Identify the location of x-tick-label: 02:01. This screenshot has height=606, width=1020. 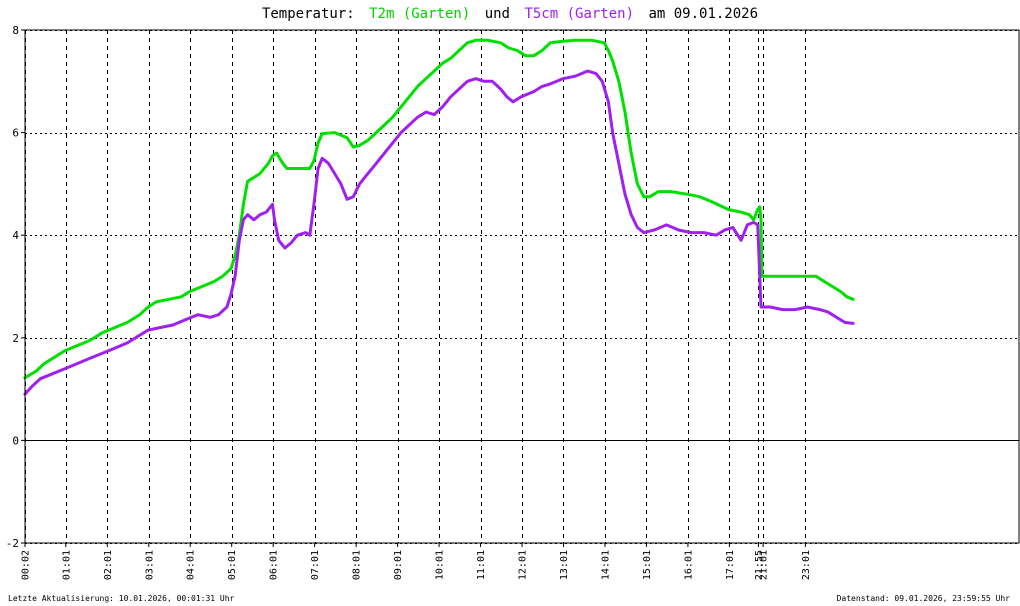
(108, 565).